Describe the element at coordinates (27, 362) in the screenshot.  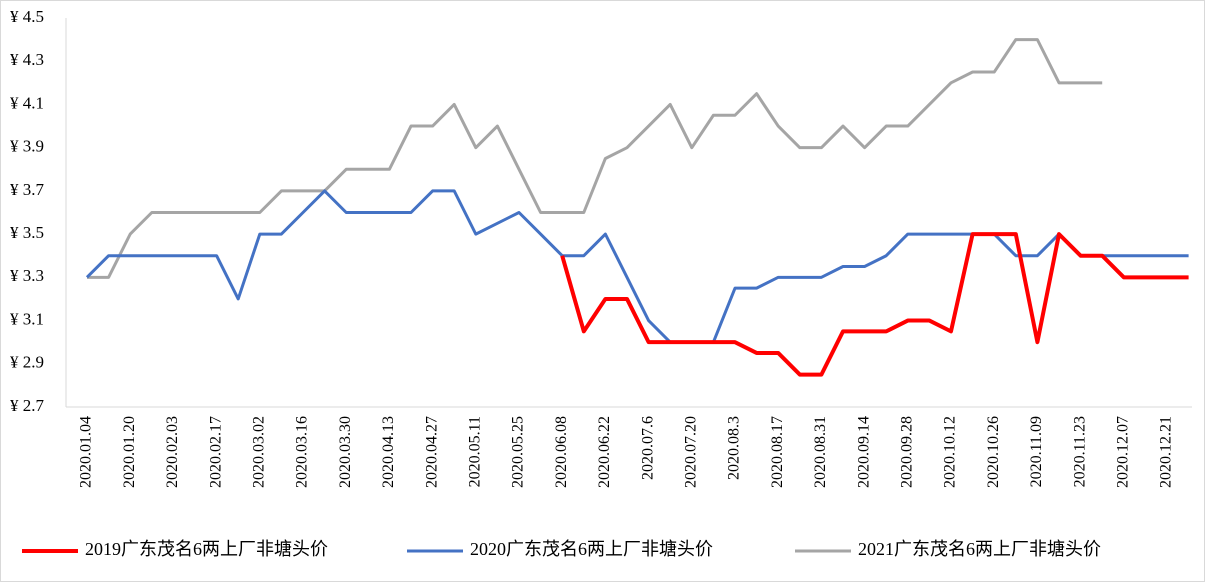
I see `y-tick-label: ¥ 2.9` at that location.